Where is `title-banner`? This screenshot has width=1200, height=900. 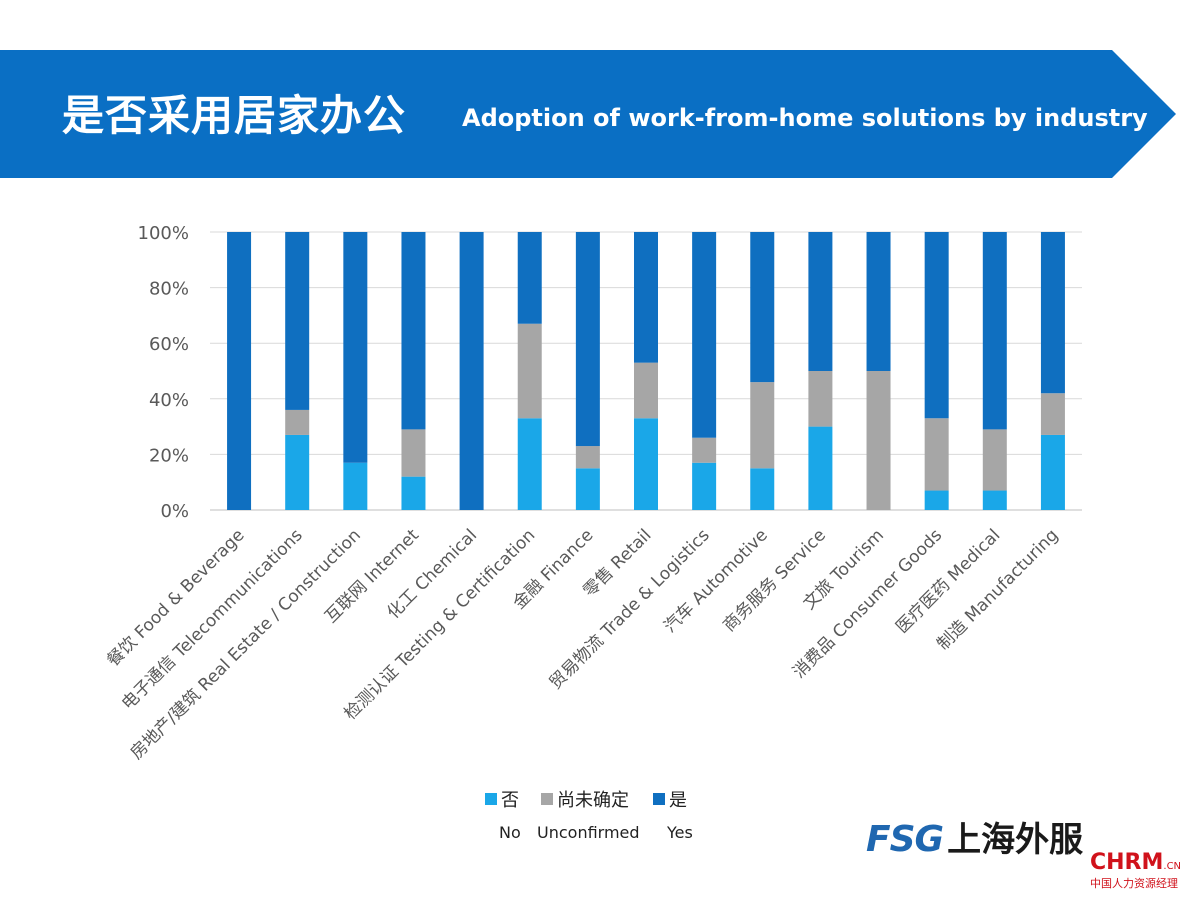 title-banner is located at coordinates (588, 114).